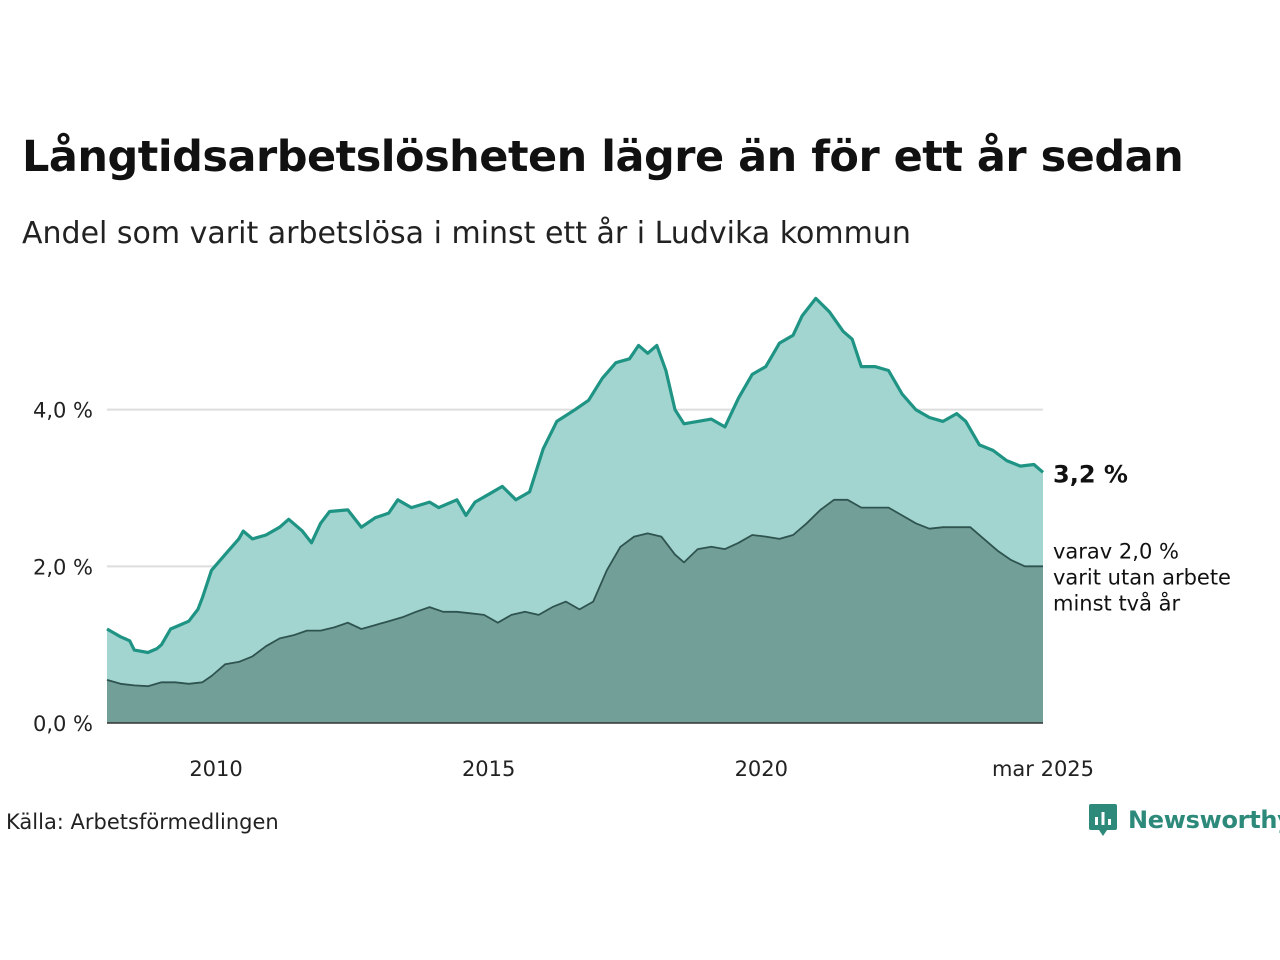 The width and height of the screenshot is (1280, 960). What do you see at coordinates (1142, 577) in the screenshot?
I see `end-label-long: varit utan arbete` at bounding box center [1142, 577].